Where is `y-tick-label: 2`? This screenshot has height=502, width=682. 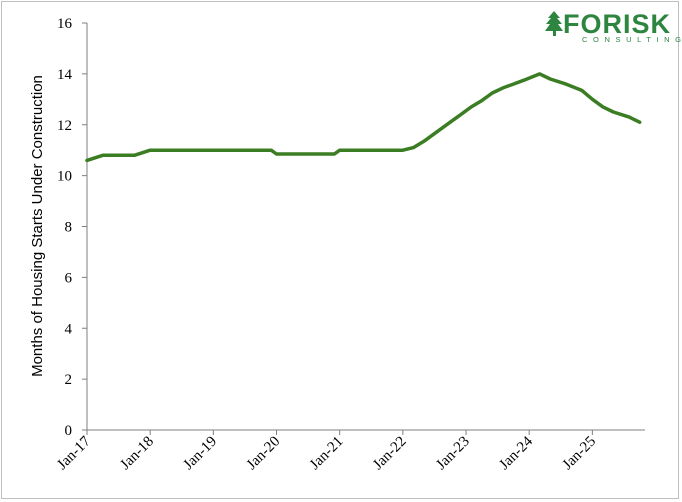
y-tick-label: 2 is located at coordinates (69, 380).